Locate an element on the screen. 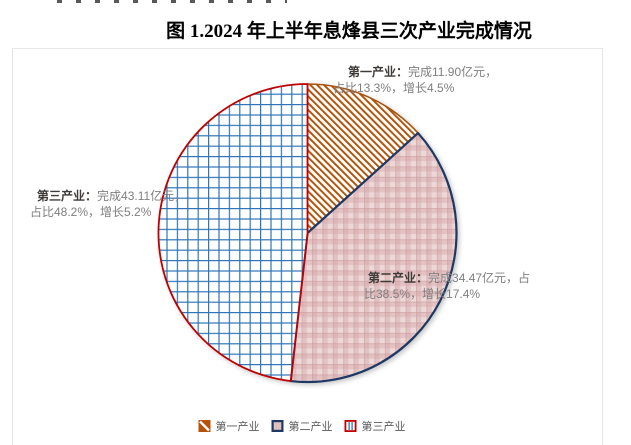  label-tertiary-lead: 第三产业： is located at coordinates (67, 196).